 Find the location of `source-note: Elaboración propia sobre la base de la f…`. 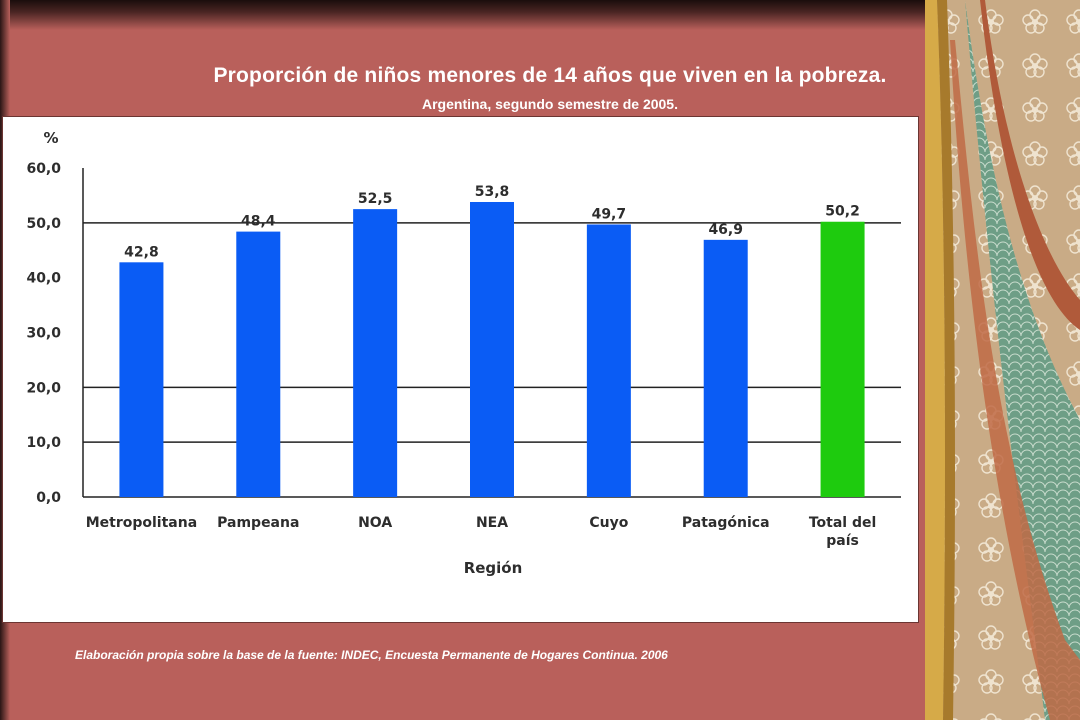

source-note: Elaboración propia sobre la base de la f… is located at coordinates (371, 655).